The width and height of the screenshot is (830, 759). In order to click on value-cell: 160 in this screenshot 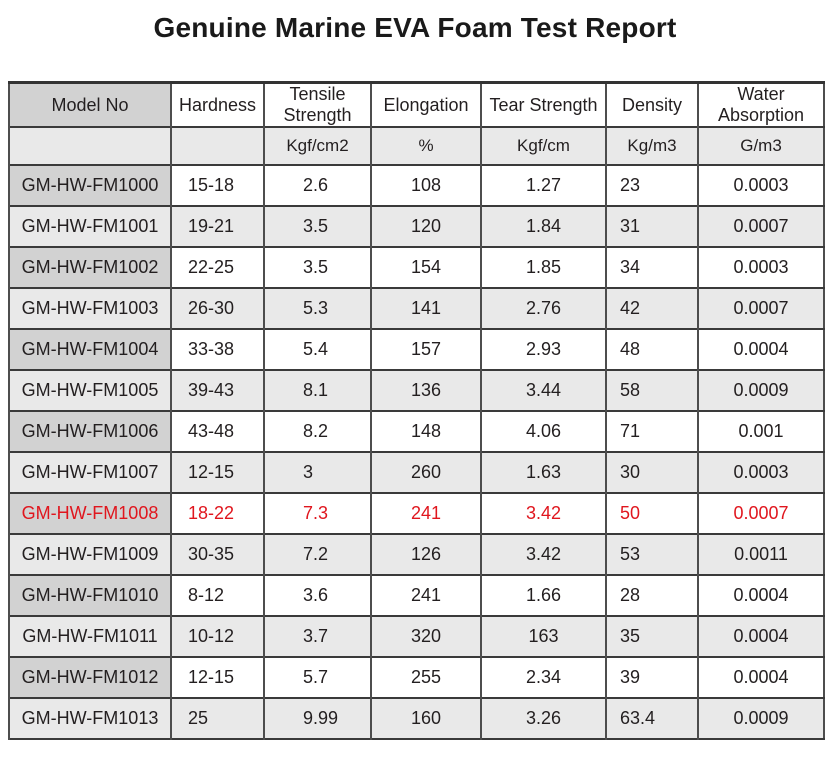, I will do `click(425, 718)`.